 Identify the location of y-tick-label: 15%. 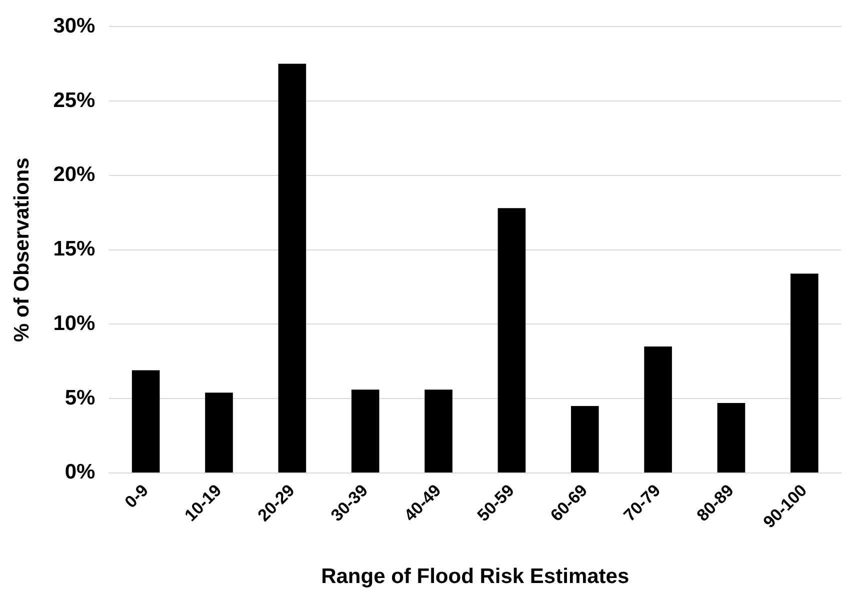
(74, 249).